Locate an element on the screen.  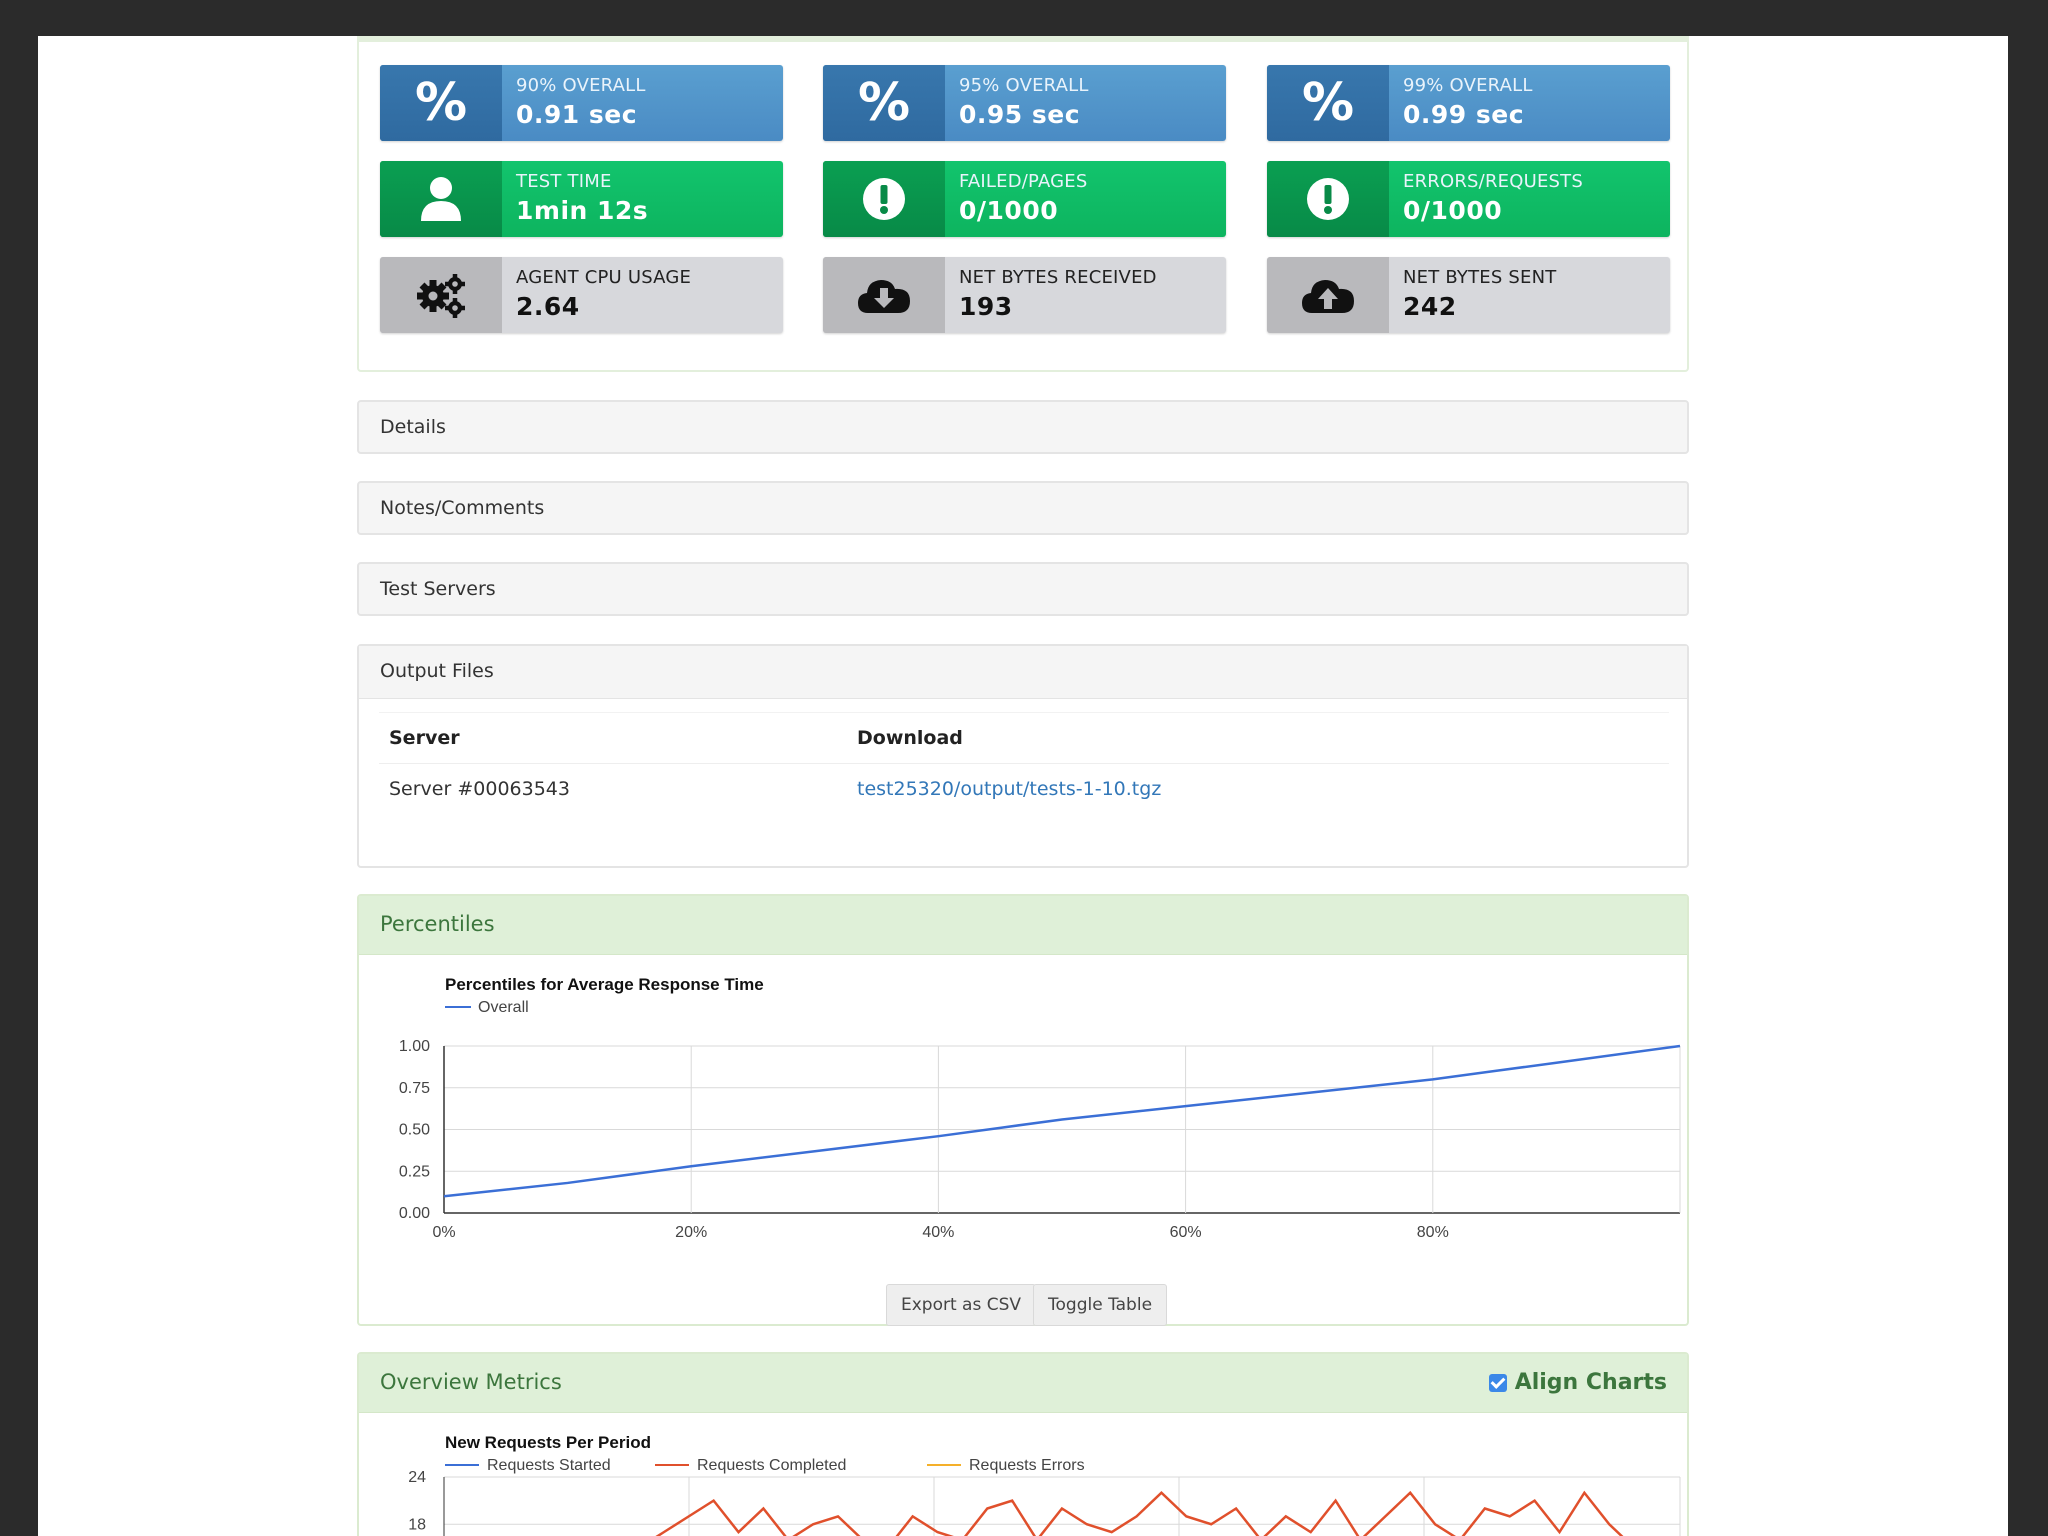
column-header-server: Server is located at coordinates (424, 738).